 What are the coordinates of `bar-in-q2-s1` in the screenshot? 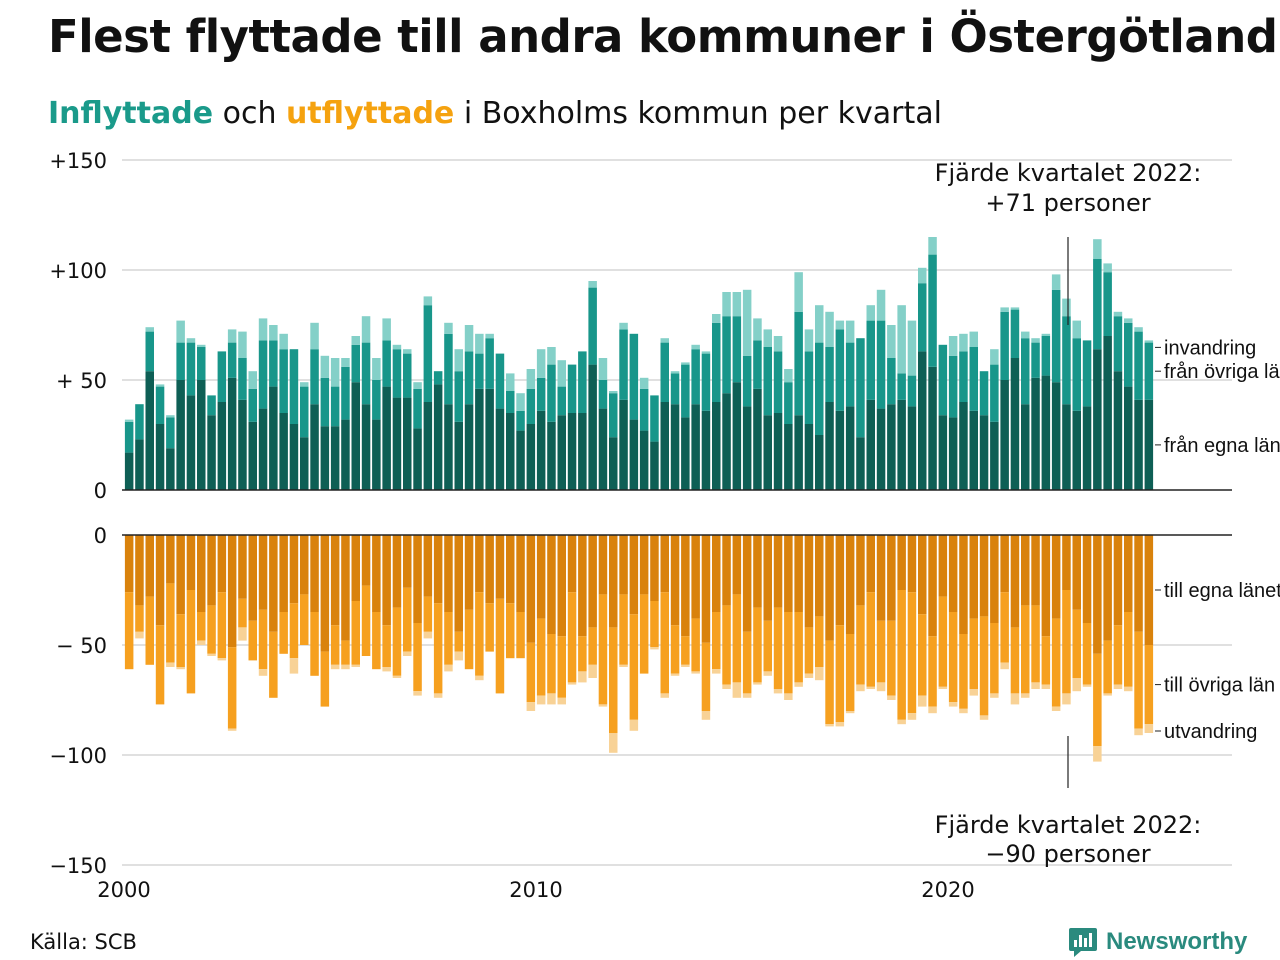 It's located at (139, 464).